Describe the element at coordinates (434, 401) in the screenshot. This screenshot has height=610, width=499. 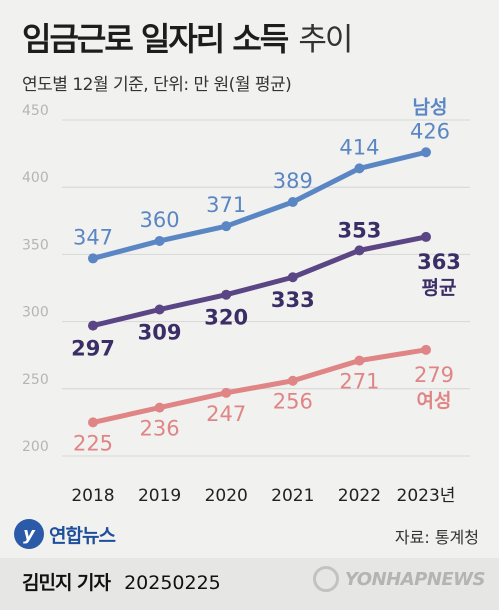
I see `series-name-label: 여성` at that location.